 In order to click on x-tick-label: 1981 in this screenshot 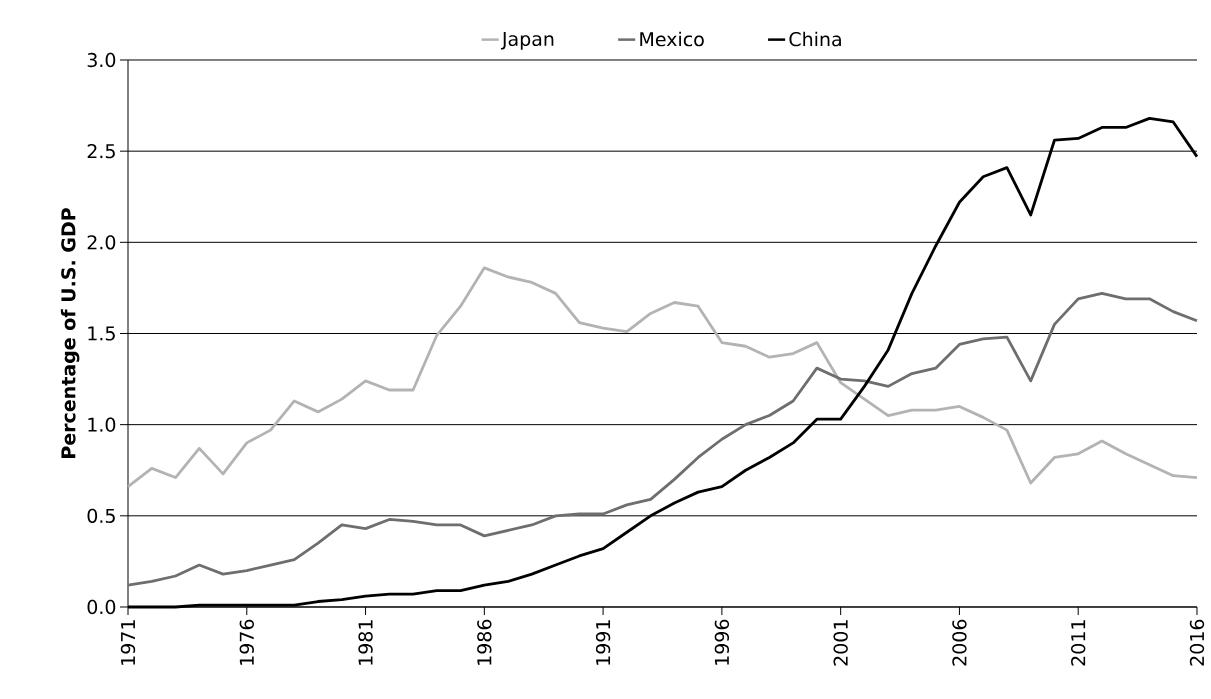, I will do `click(365, 642)`.